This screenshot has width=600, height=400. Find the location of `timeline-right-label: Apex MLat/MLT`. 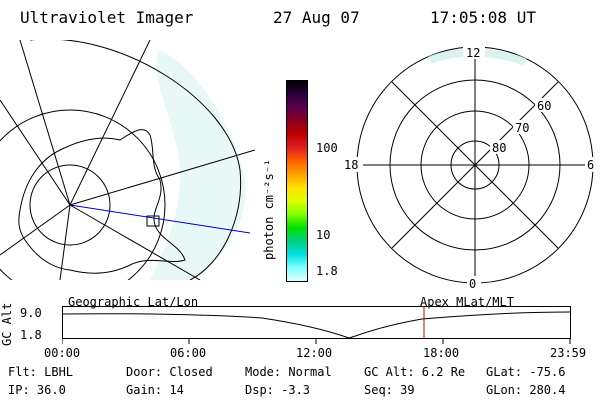

timeline-right-label: Apex MLat/MLT is located at coordinates (467, 302).